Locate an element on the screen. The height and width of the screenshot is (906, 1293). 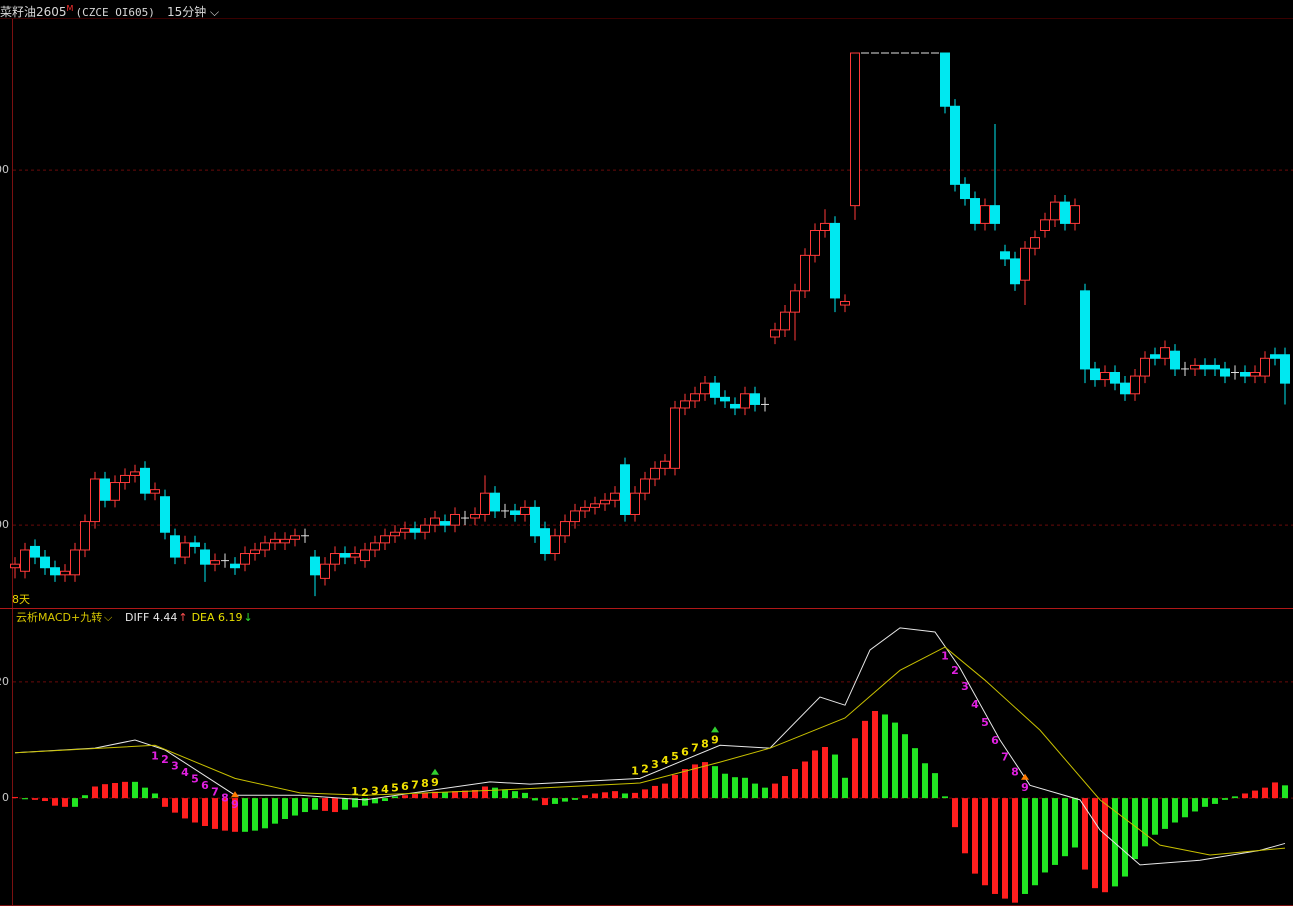
period: 15分钟 is located at coordinates (186, 12).